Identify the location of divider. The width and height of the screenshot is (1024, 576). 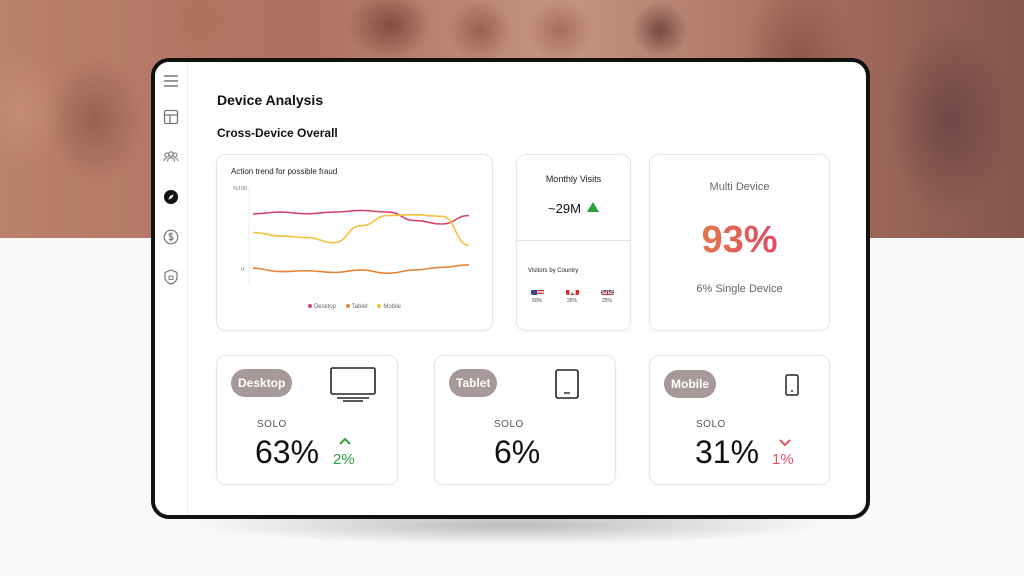
(573, 240).